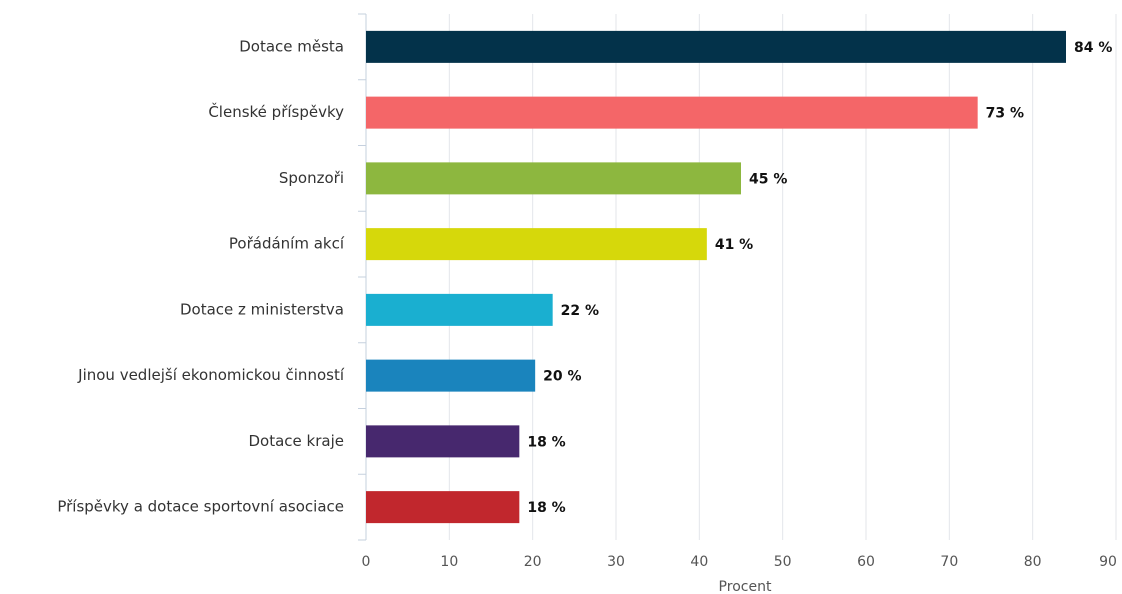 This screenshot has height=594, width=1122. Describe the element at coordinates (200, 507) in the screenshot. I see `y-tick-label: Příspěvky a dotace sportovní asociace` at that location.